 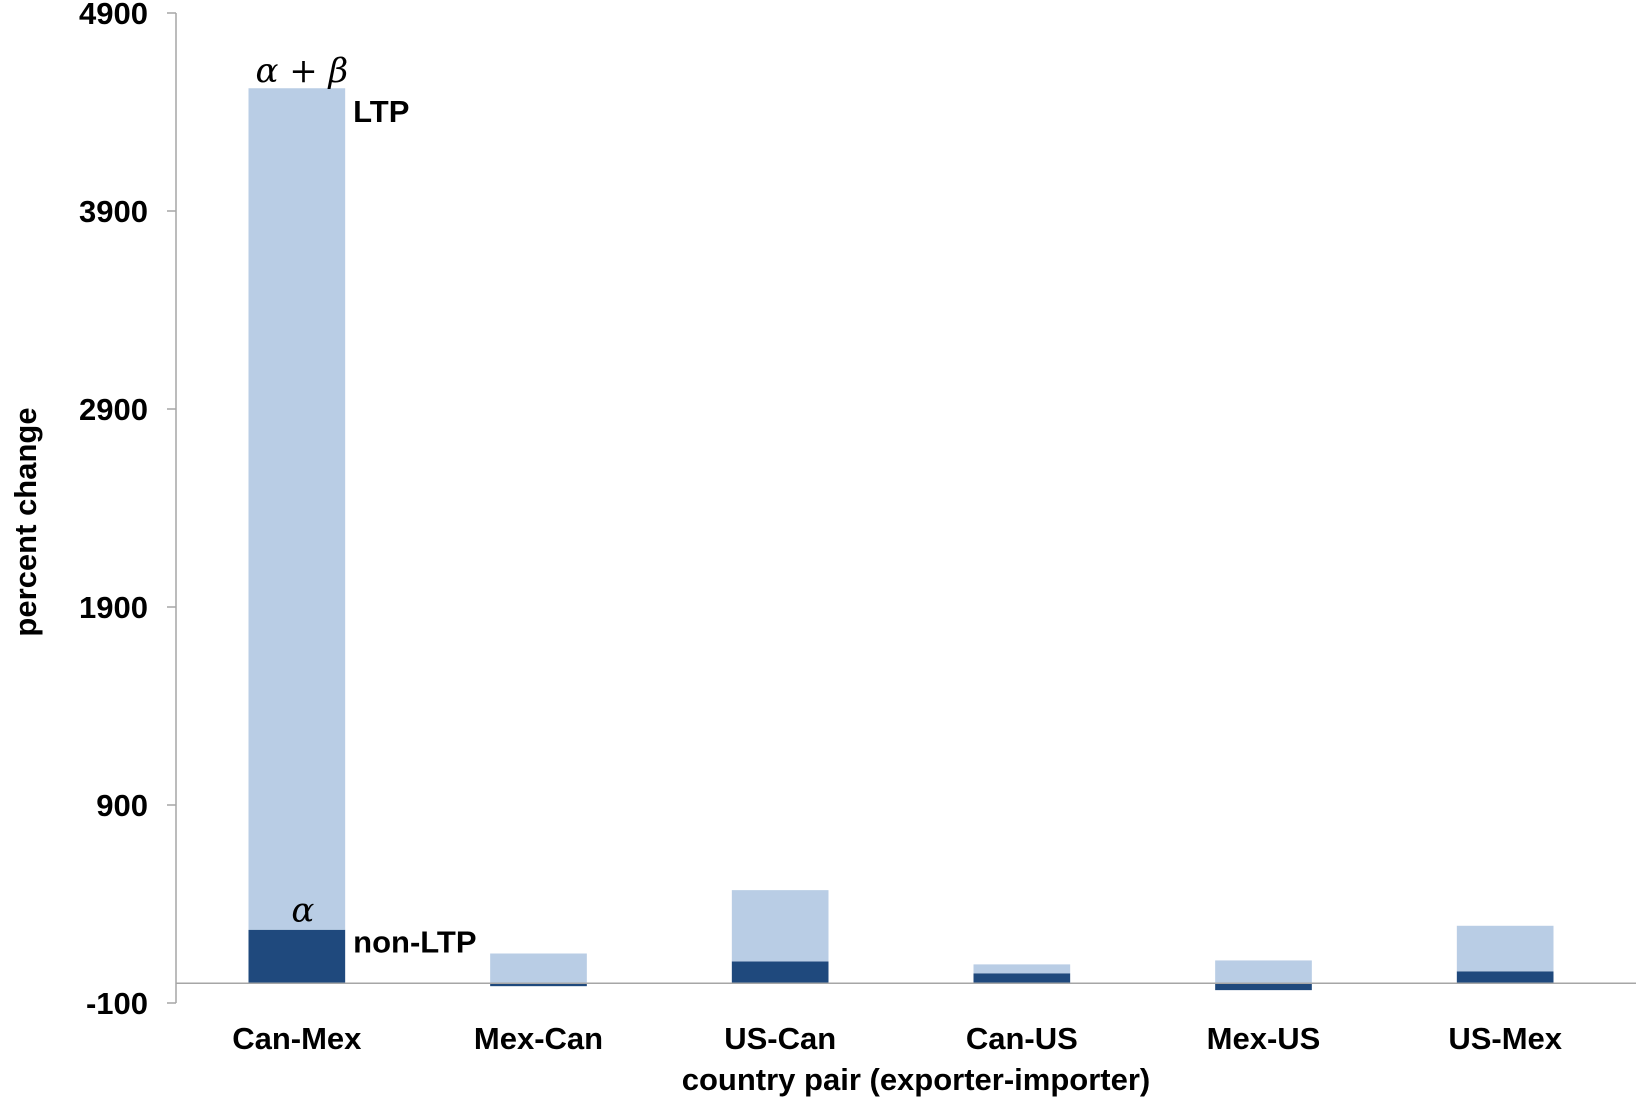 What do you see at coordinates (297, 1038) in the screenshot?
I see `x-category-label: Can-Mex` at bounding box center [297, 1038].